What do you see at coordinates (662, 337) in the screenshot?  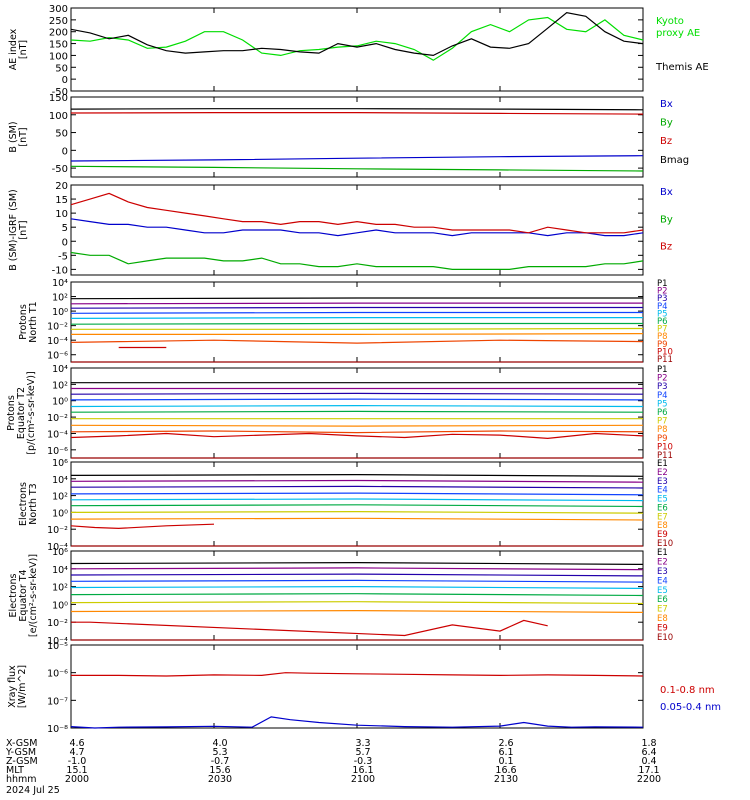 I see `legend-entry: P8` at bounding box center [662, 337].